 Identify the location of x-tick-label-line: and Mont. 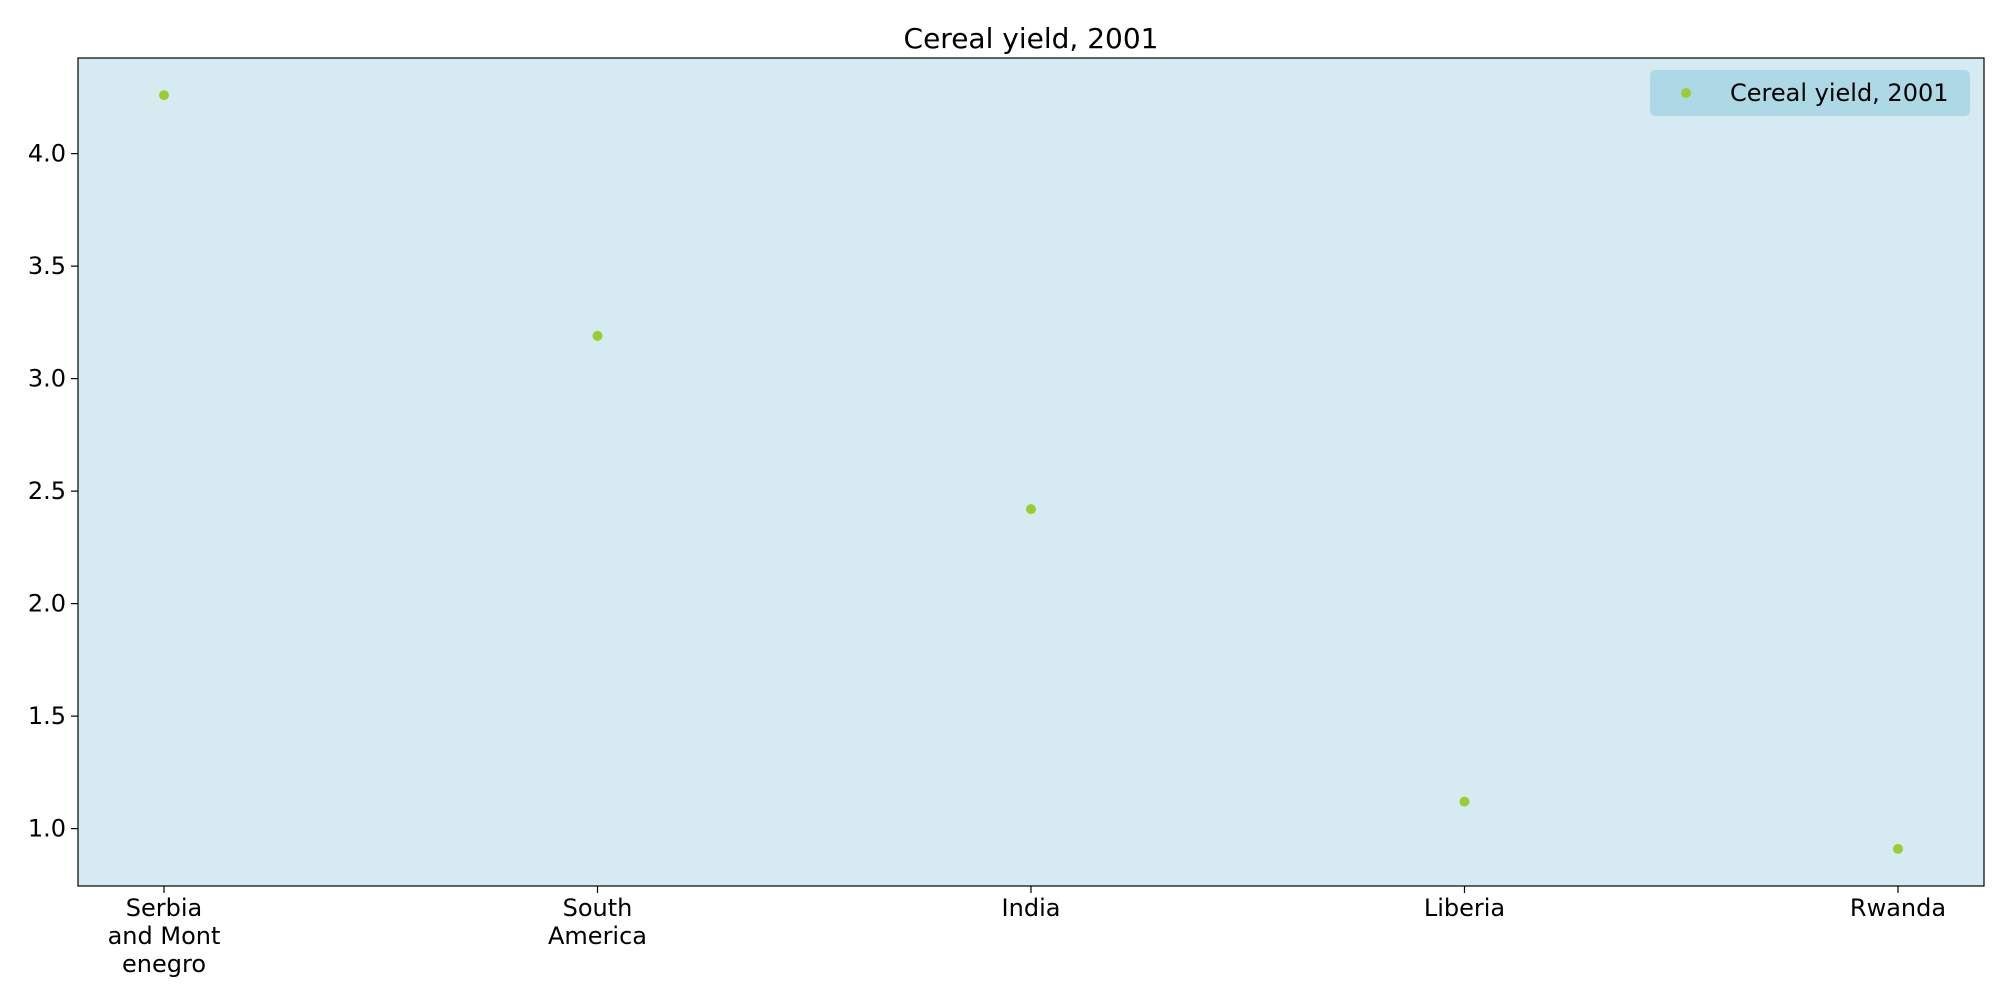
(164, 936).